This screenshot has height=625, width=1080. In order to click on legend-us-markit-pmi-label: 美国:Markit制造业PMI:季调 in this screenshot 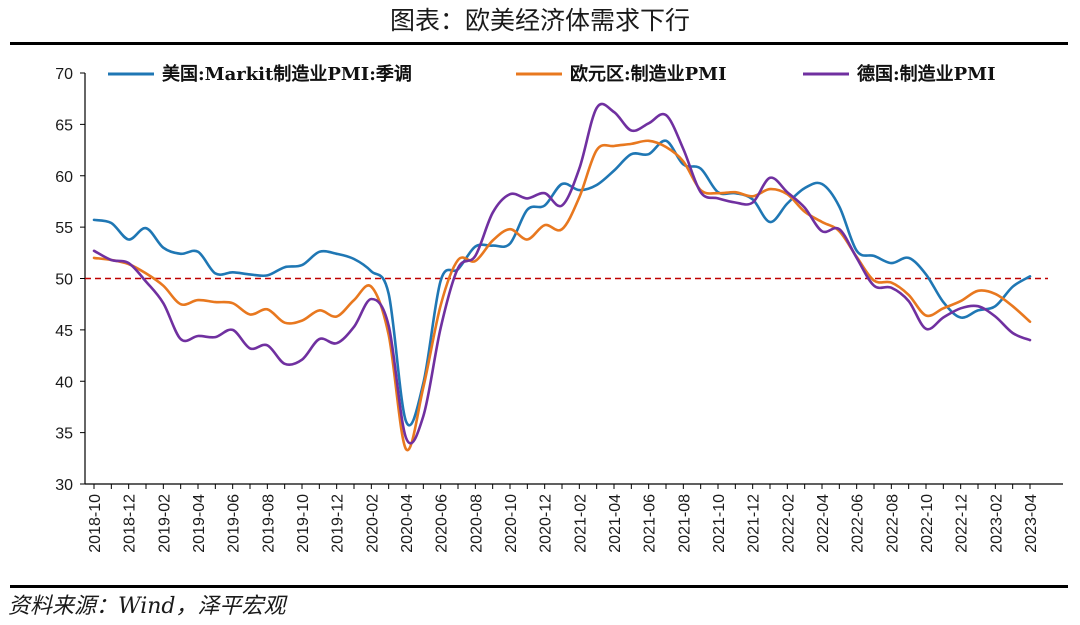, I will do `click(287, 74)`.